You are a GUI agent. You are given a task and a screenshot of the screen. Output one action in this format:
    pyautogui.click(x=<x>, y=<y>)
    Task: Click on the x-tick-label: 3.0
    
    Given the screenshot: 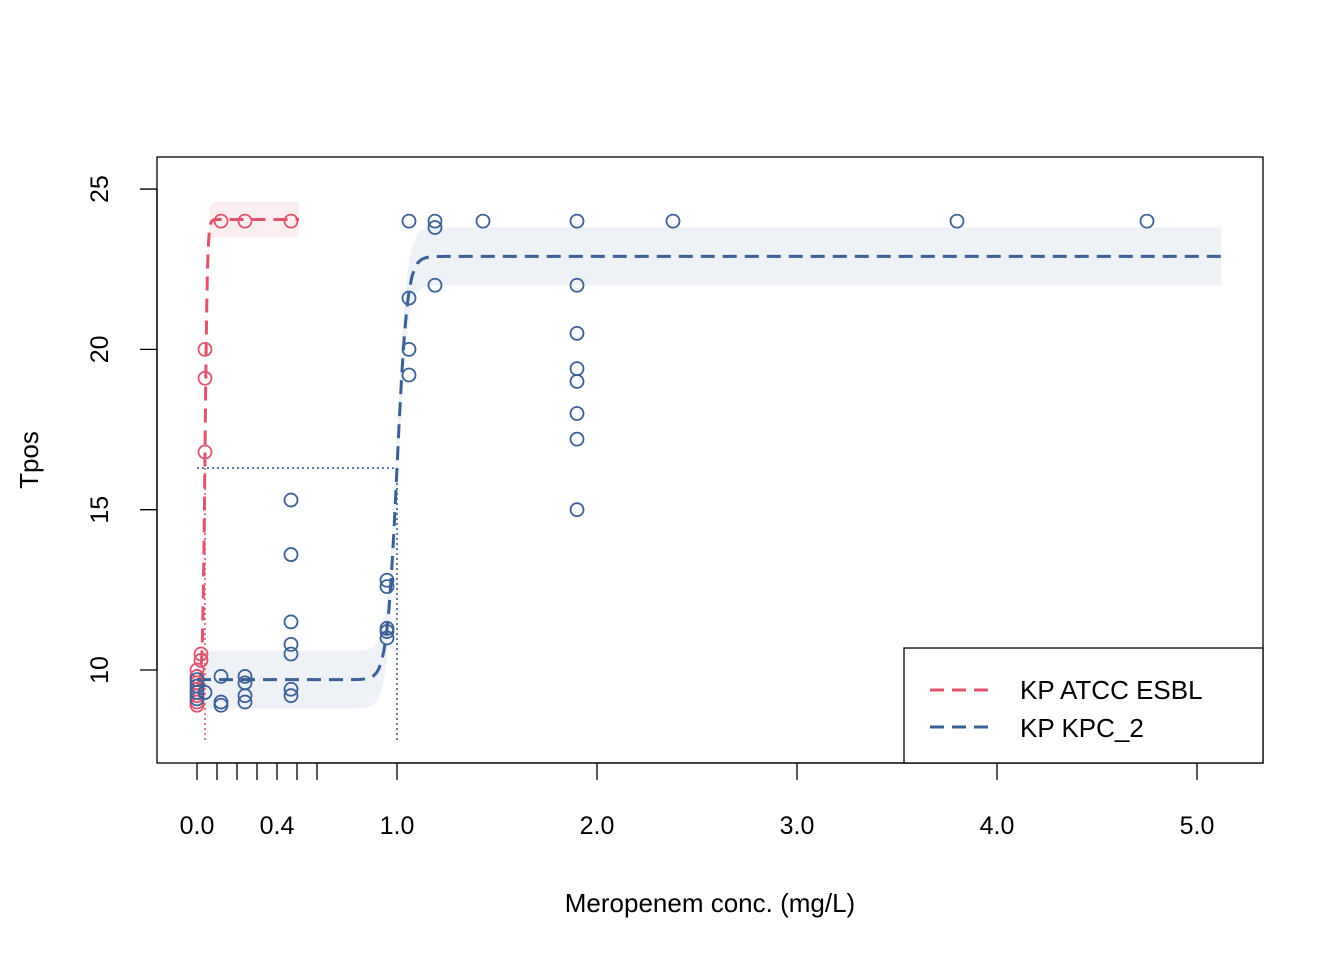 What is the action you would take?
    pyautogui.click(x=797, y=826)
    